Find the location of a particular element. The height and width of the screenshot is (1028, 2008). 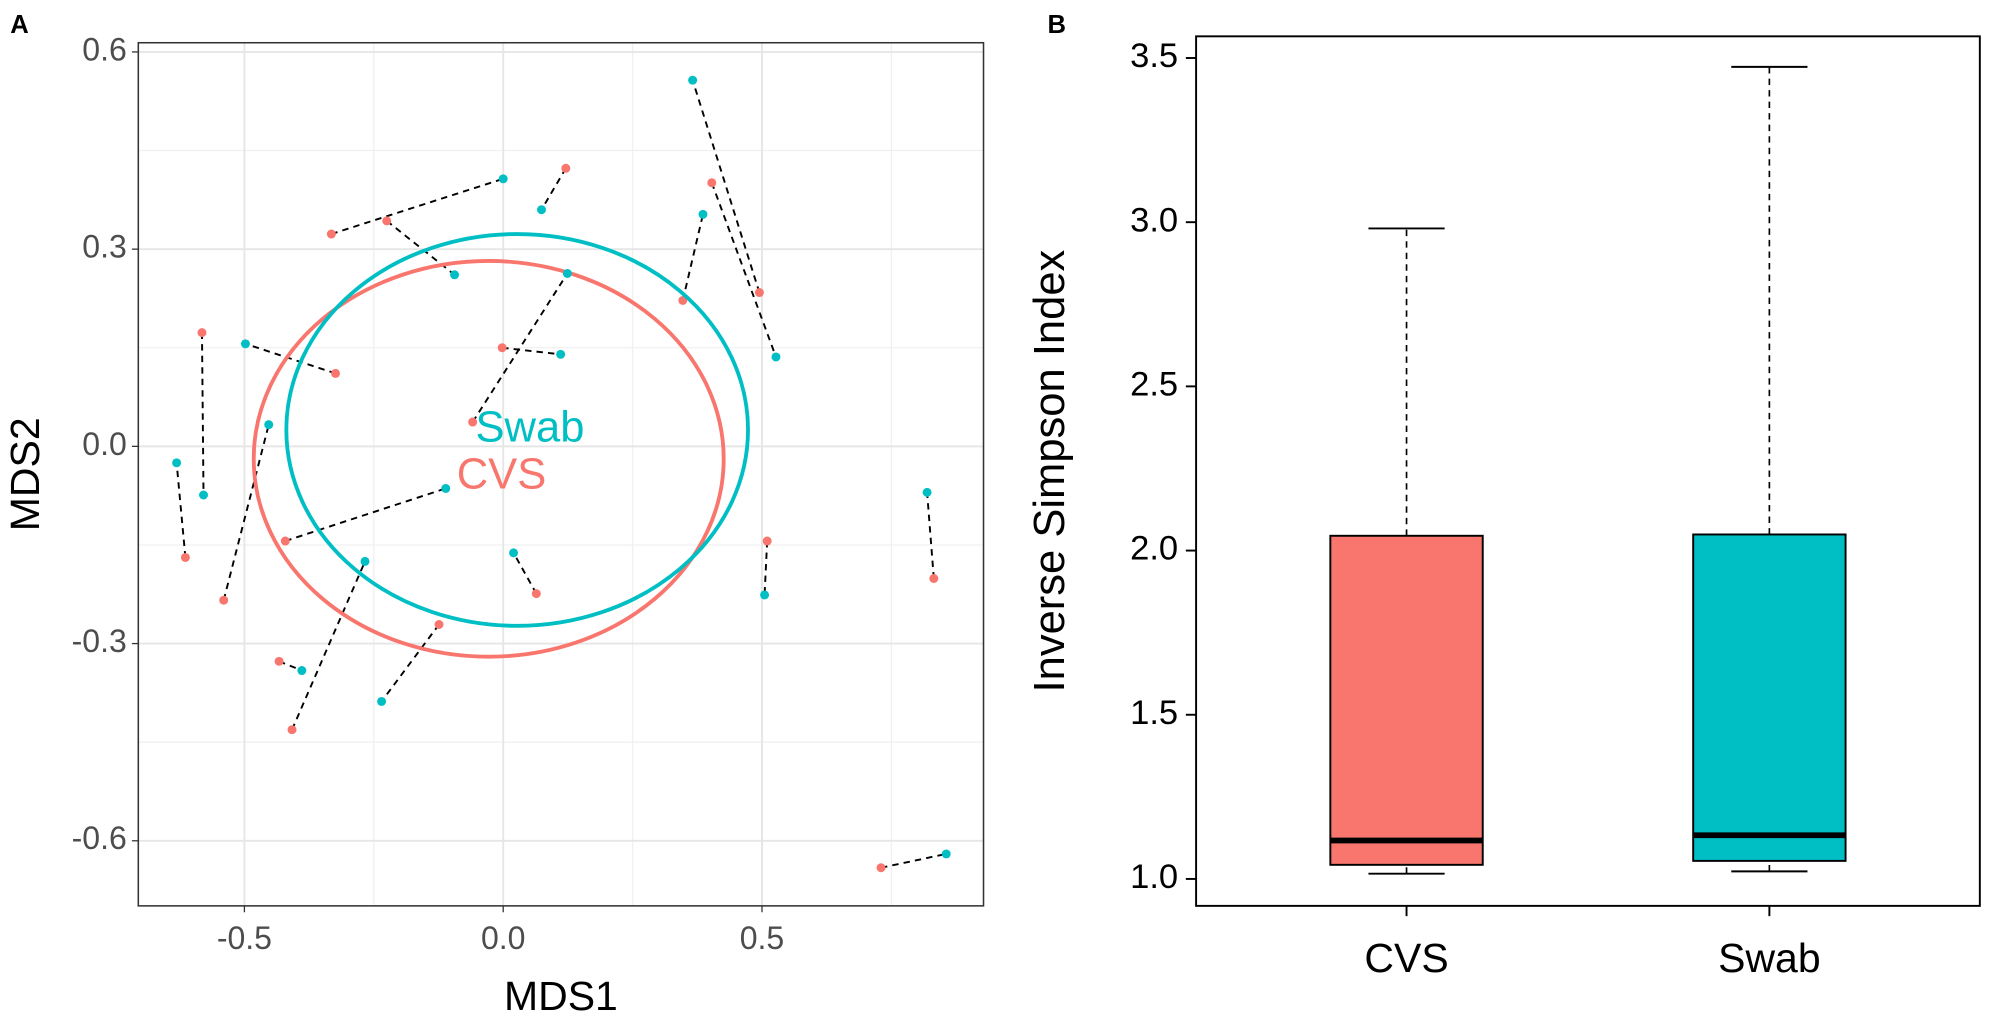

y-tick-label: 2.0 is located at coordinates (1154, 549).